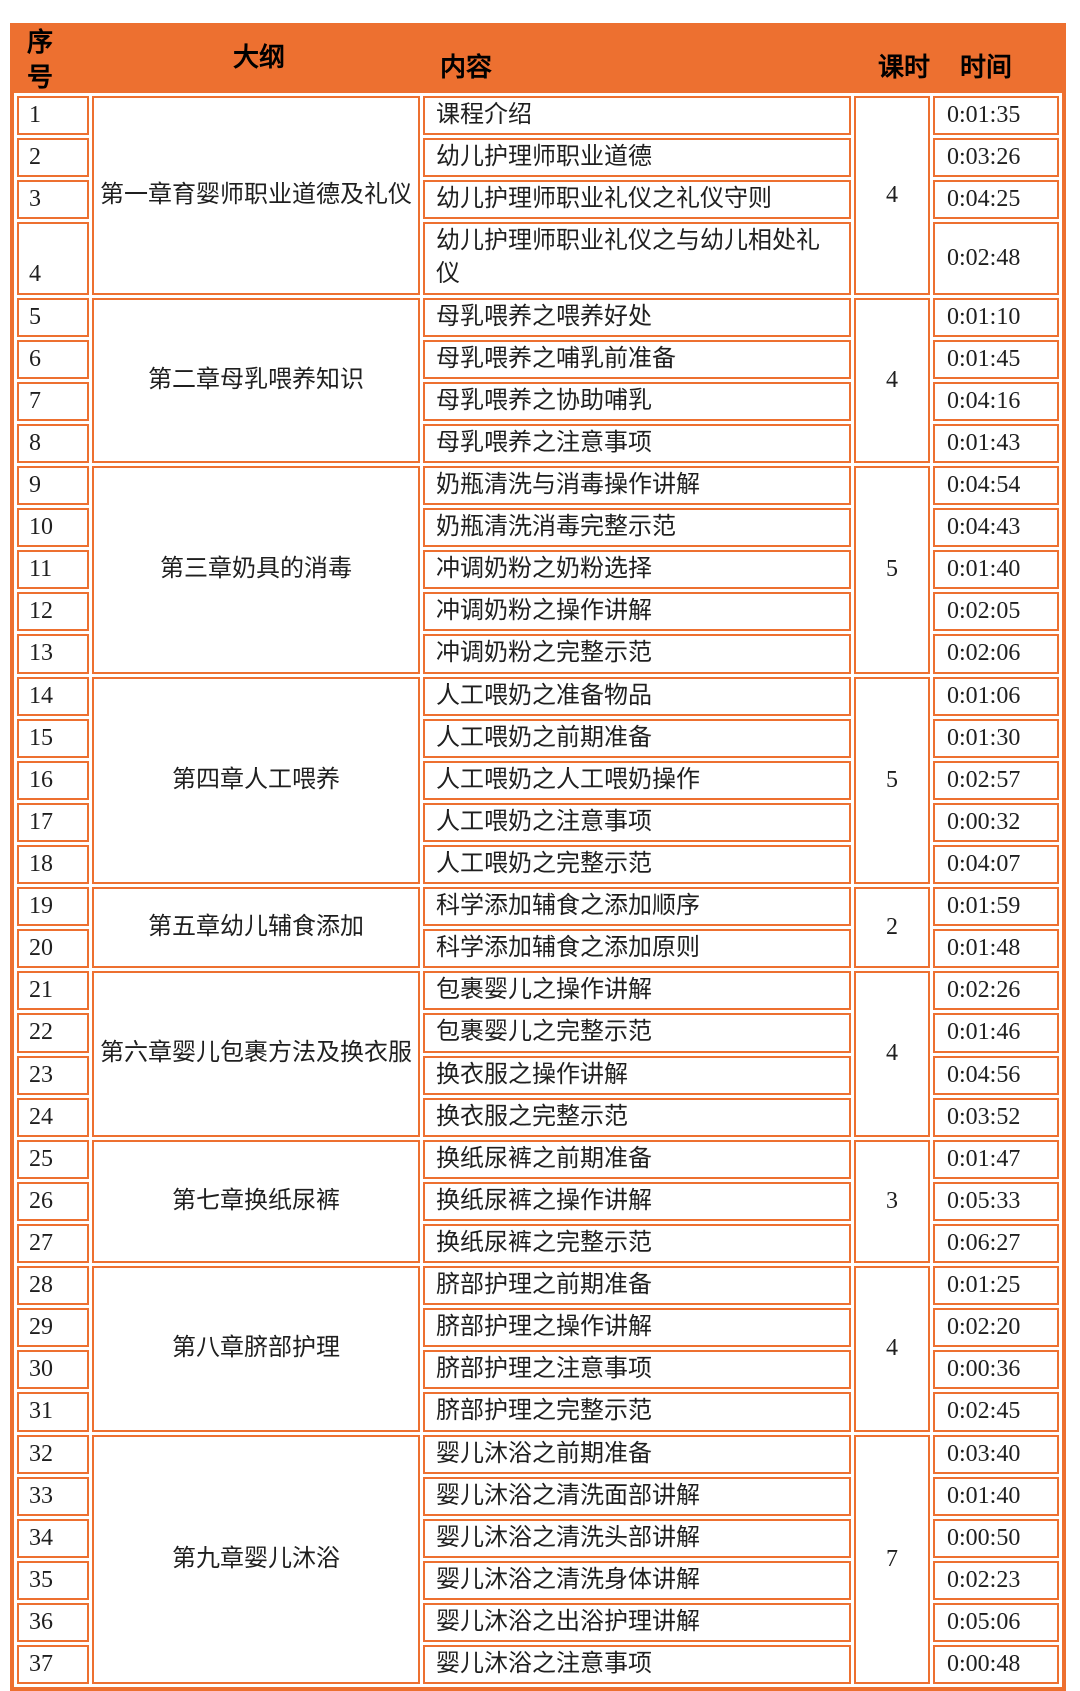 The width and height of the screenshot is (1080, 1691). What do you see at coordinates (996, 864) in the screenshot?
I see `lesson-time-cell: 0:04:07` at bounding box center [996, 864].